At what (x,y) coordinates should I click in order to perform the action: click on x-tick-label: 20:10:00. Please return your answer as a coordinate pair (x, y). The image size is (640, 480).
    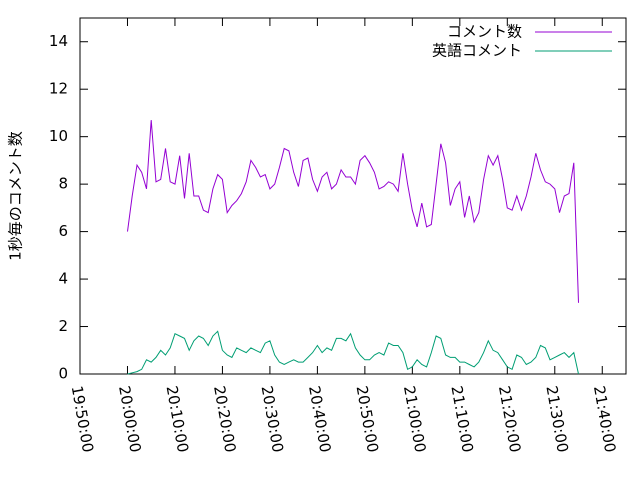
    Looking at the image, I should click on (177, 418).